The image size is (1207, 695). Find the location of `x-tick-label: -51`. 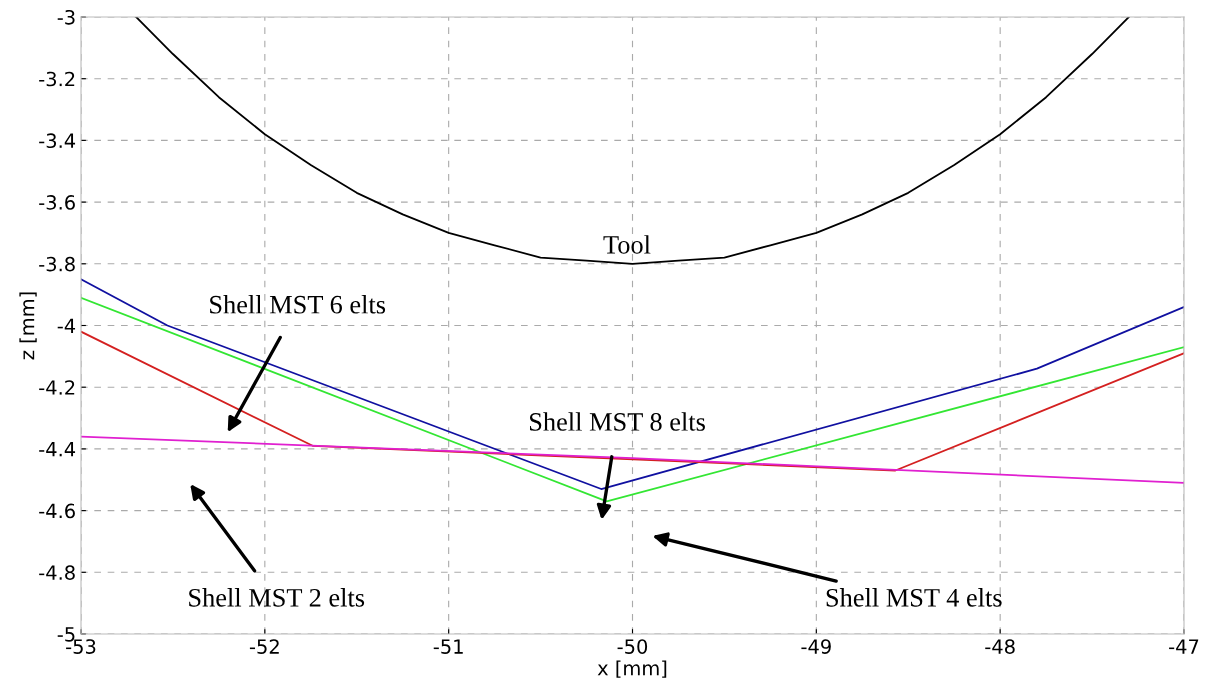

x-tick-label: -51 is located at coordinates (448, 646).